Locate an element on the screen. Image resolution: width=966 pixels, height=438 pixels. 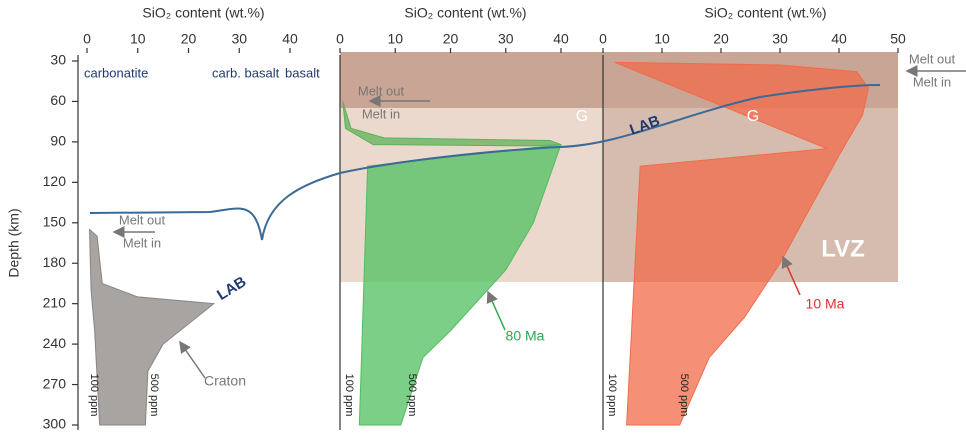
y-tick-label: 240 is located at coordinates (55, 343).